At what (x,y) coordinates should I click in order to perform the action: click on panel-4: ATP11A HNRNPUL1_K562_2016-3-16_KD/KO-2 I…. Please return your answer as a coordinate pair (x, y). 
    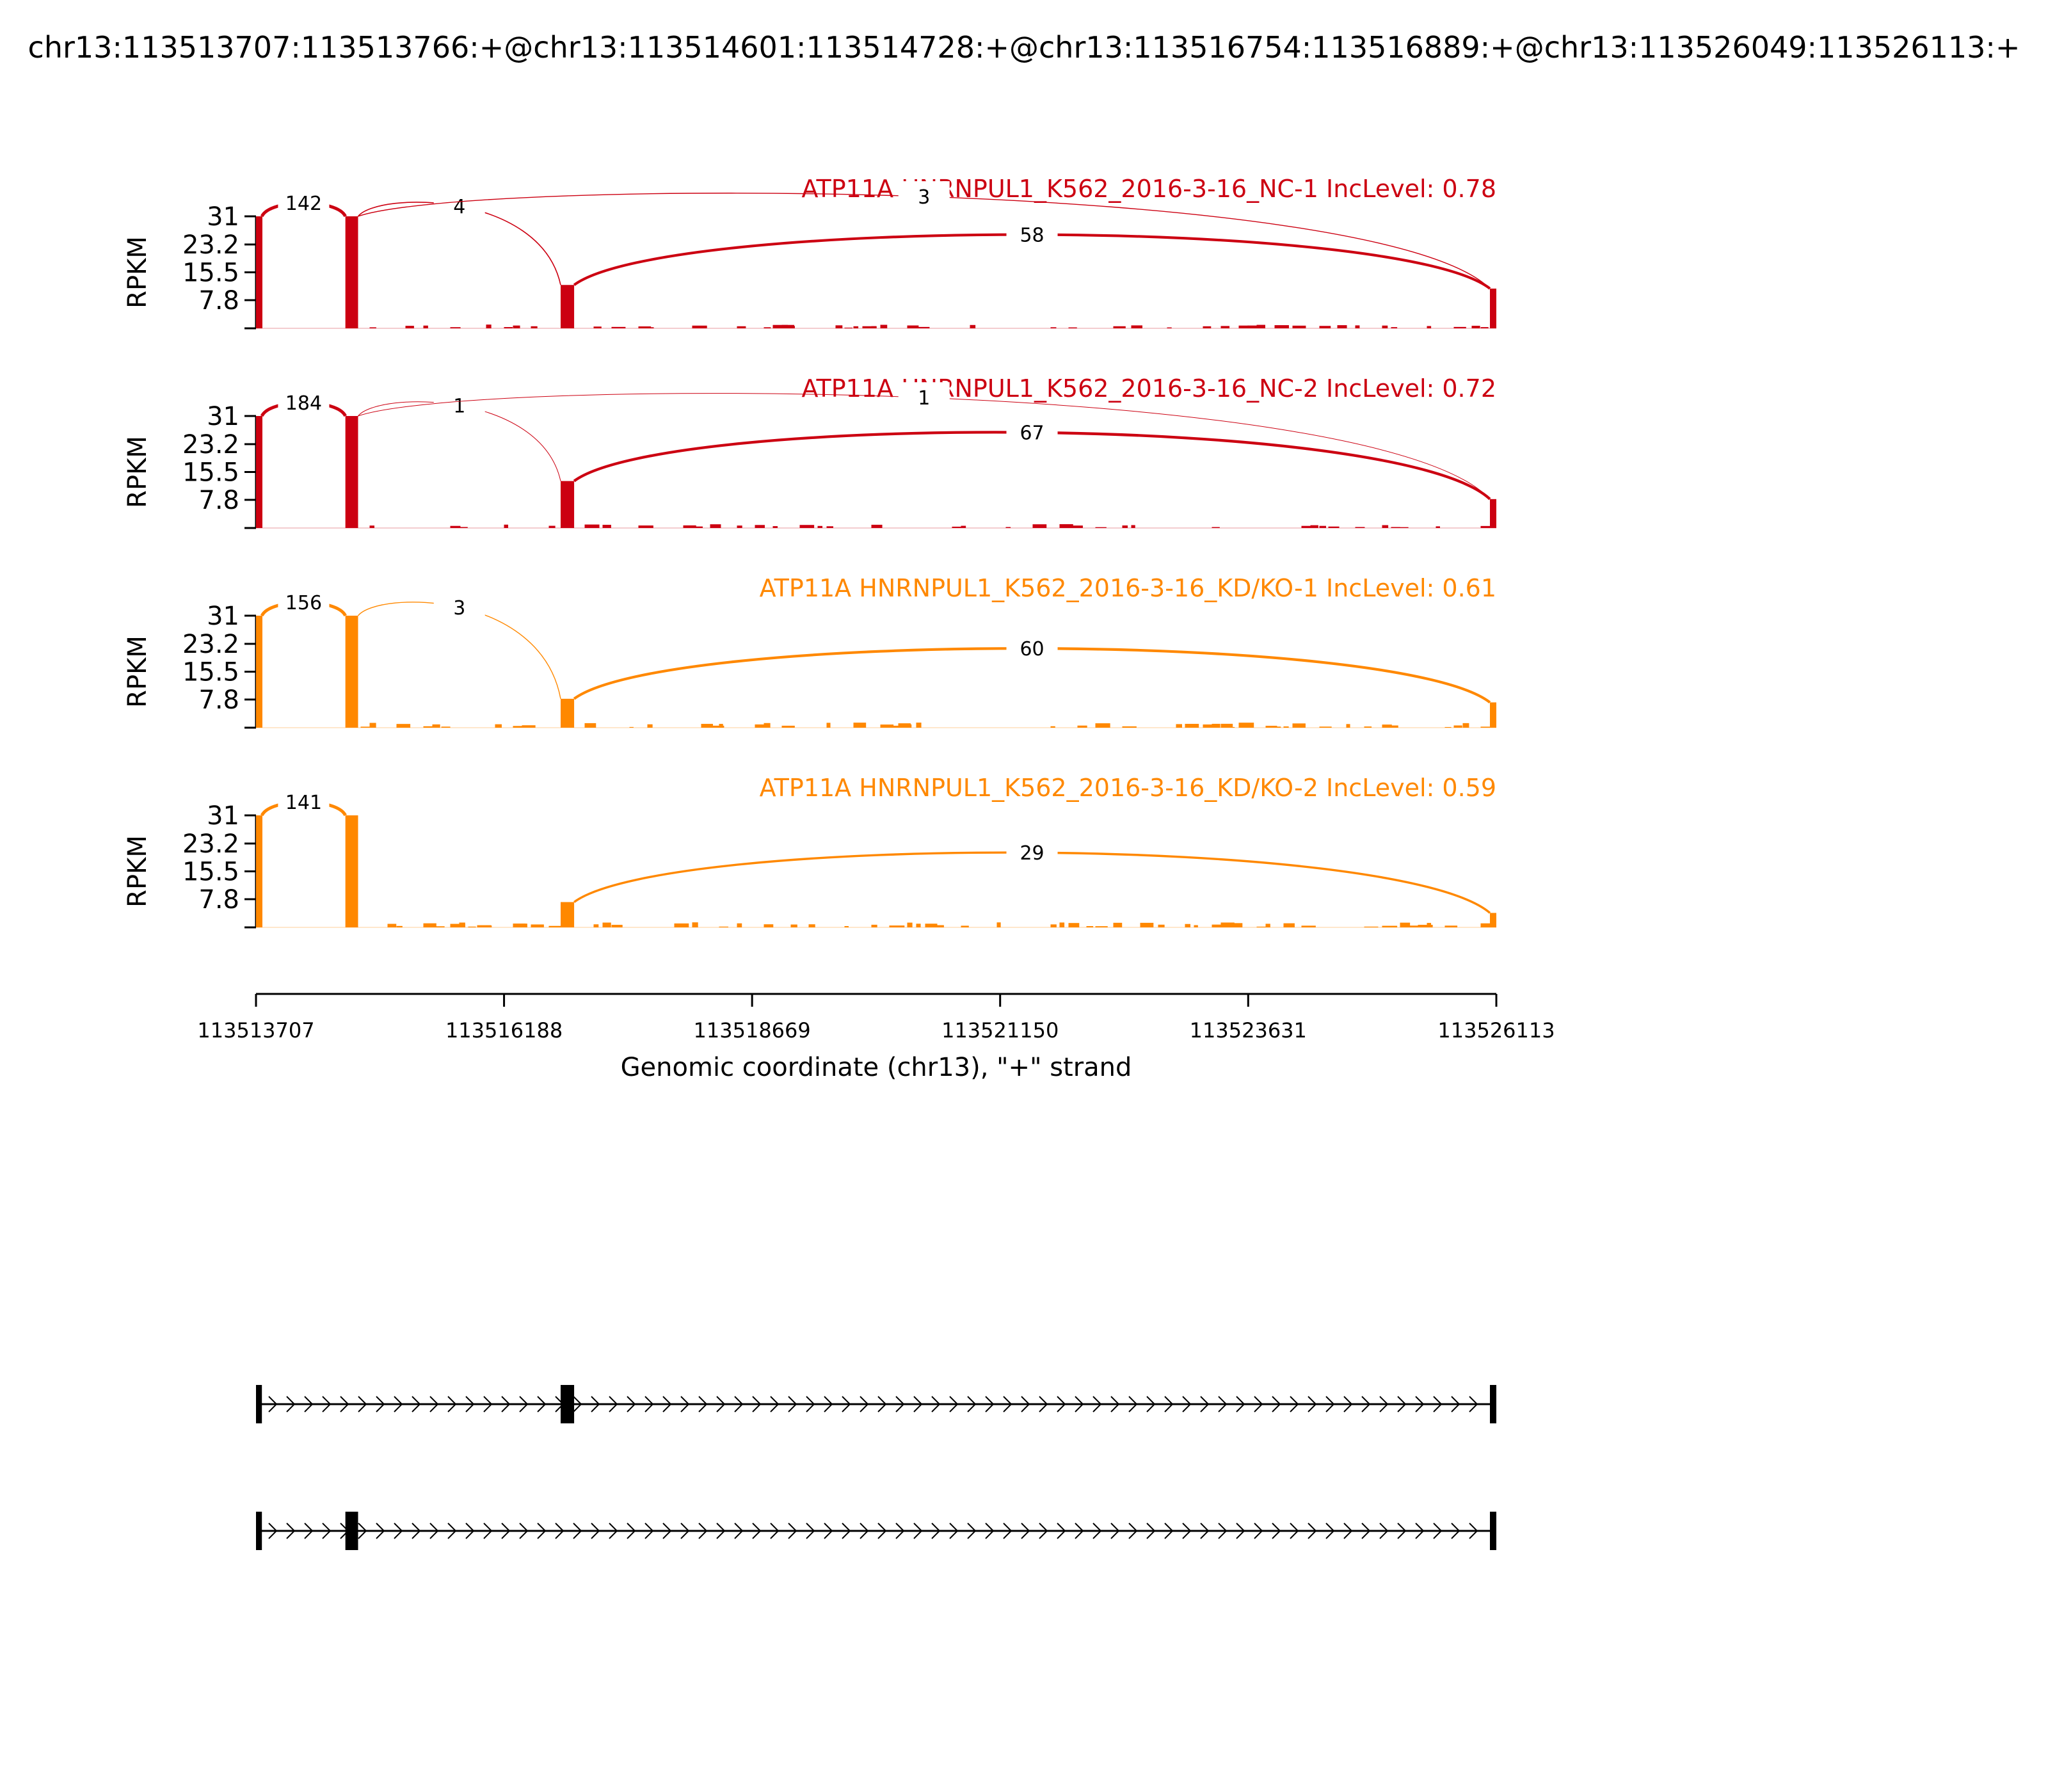
    Looking at the image, I should click on (810, 851).